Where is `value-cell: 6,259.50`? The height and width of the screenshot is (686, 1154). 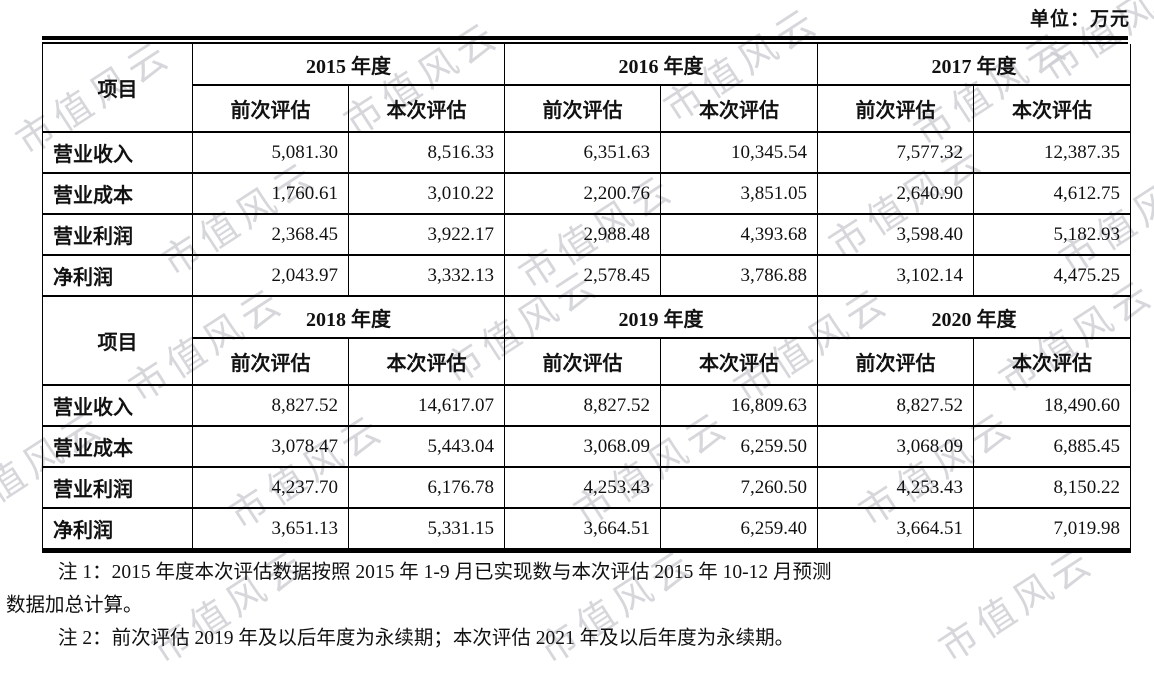
value-cell: 6,259.50 is located at coordinates (739, 446).